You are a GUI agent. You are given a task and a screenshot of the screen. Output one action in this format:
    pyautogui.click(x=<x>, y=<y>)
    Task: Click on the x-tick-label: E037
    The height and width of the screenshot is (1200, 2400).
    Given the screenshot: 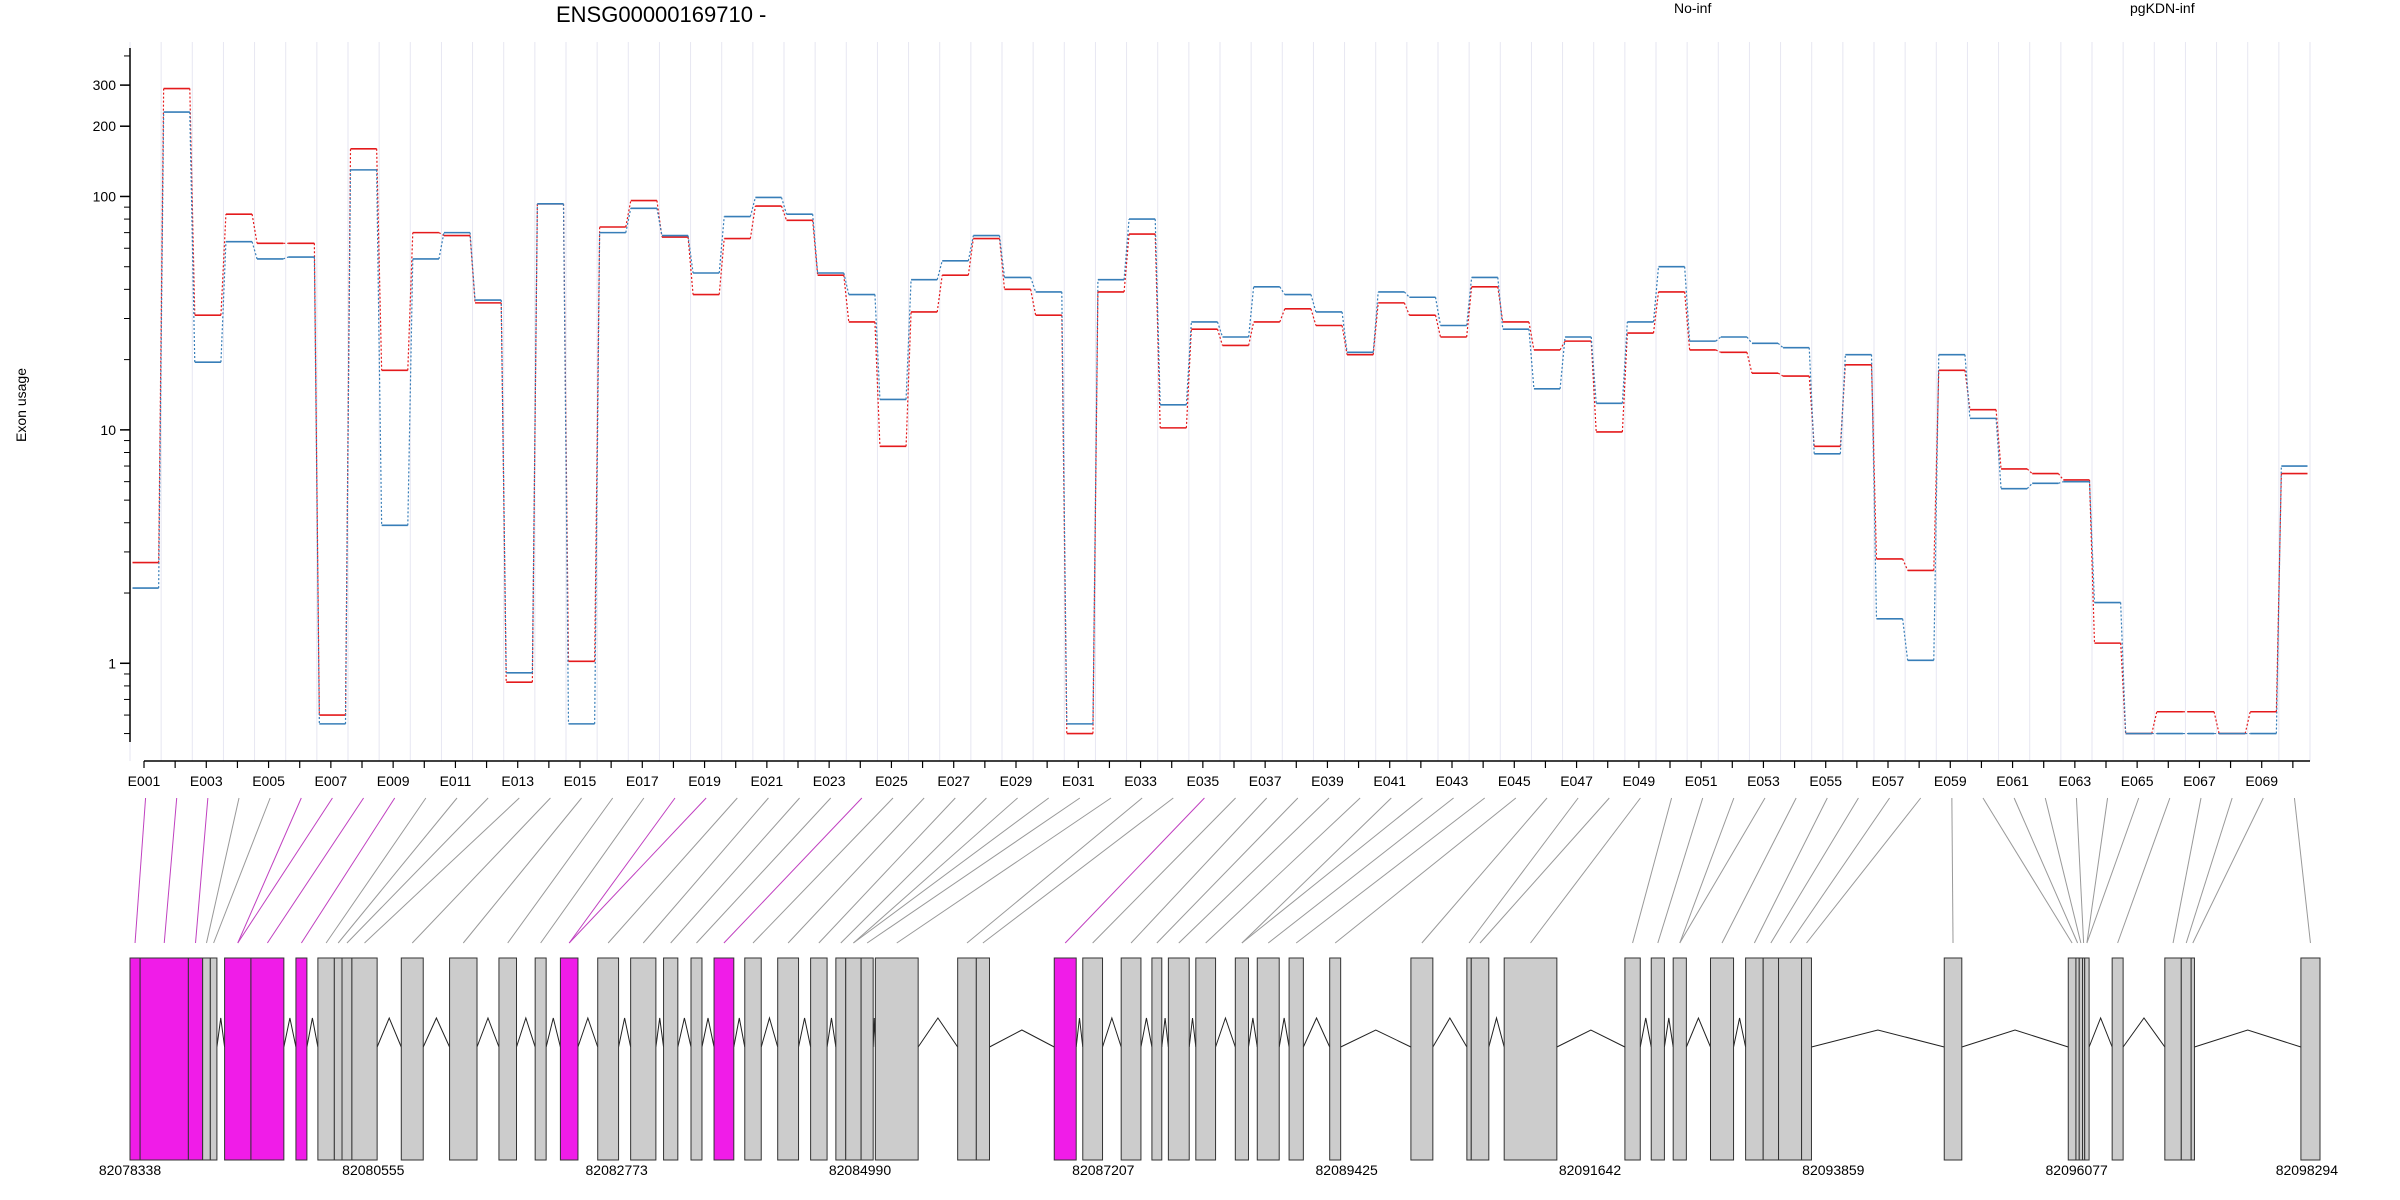 What is the action you would take?
    pyautogui.click(x=1265, y=781)
    